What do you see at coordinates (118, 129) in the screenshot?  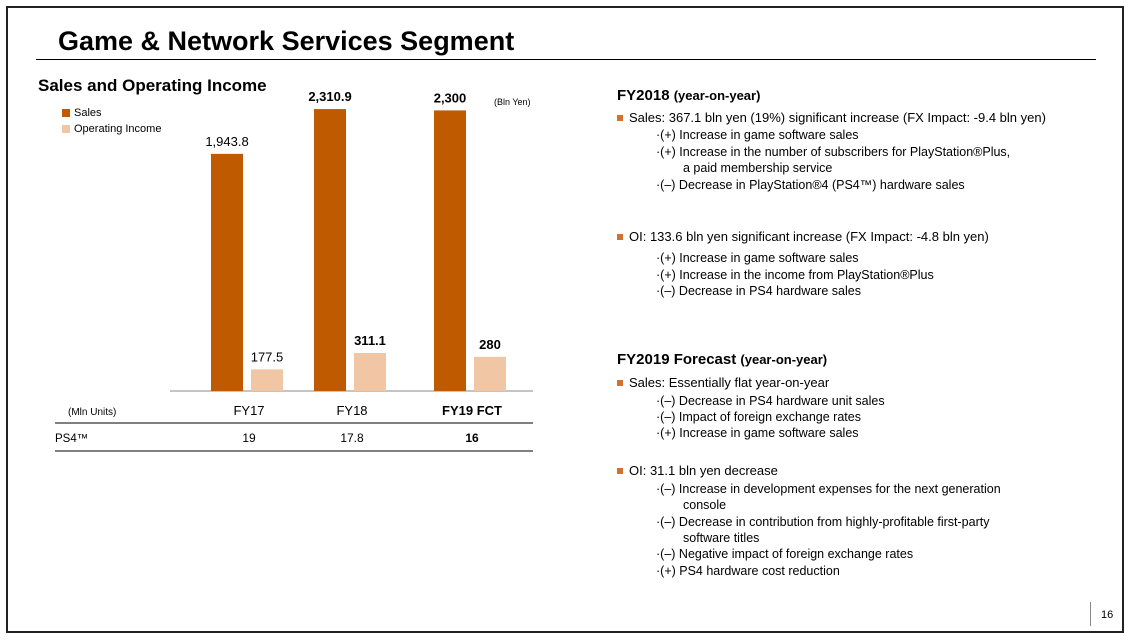 I see `legend-label-operating-income: Operating Income` at bounding box center [118, 129].